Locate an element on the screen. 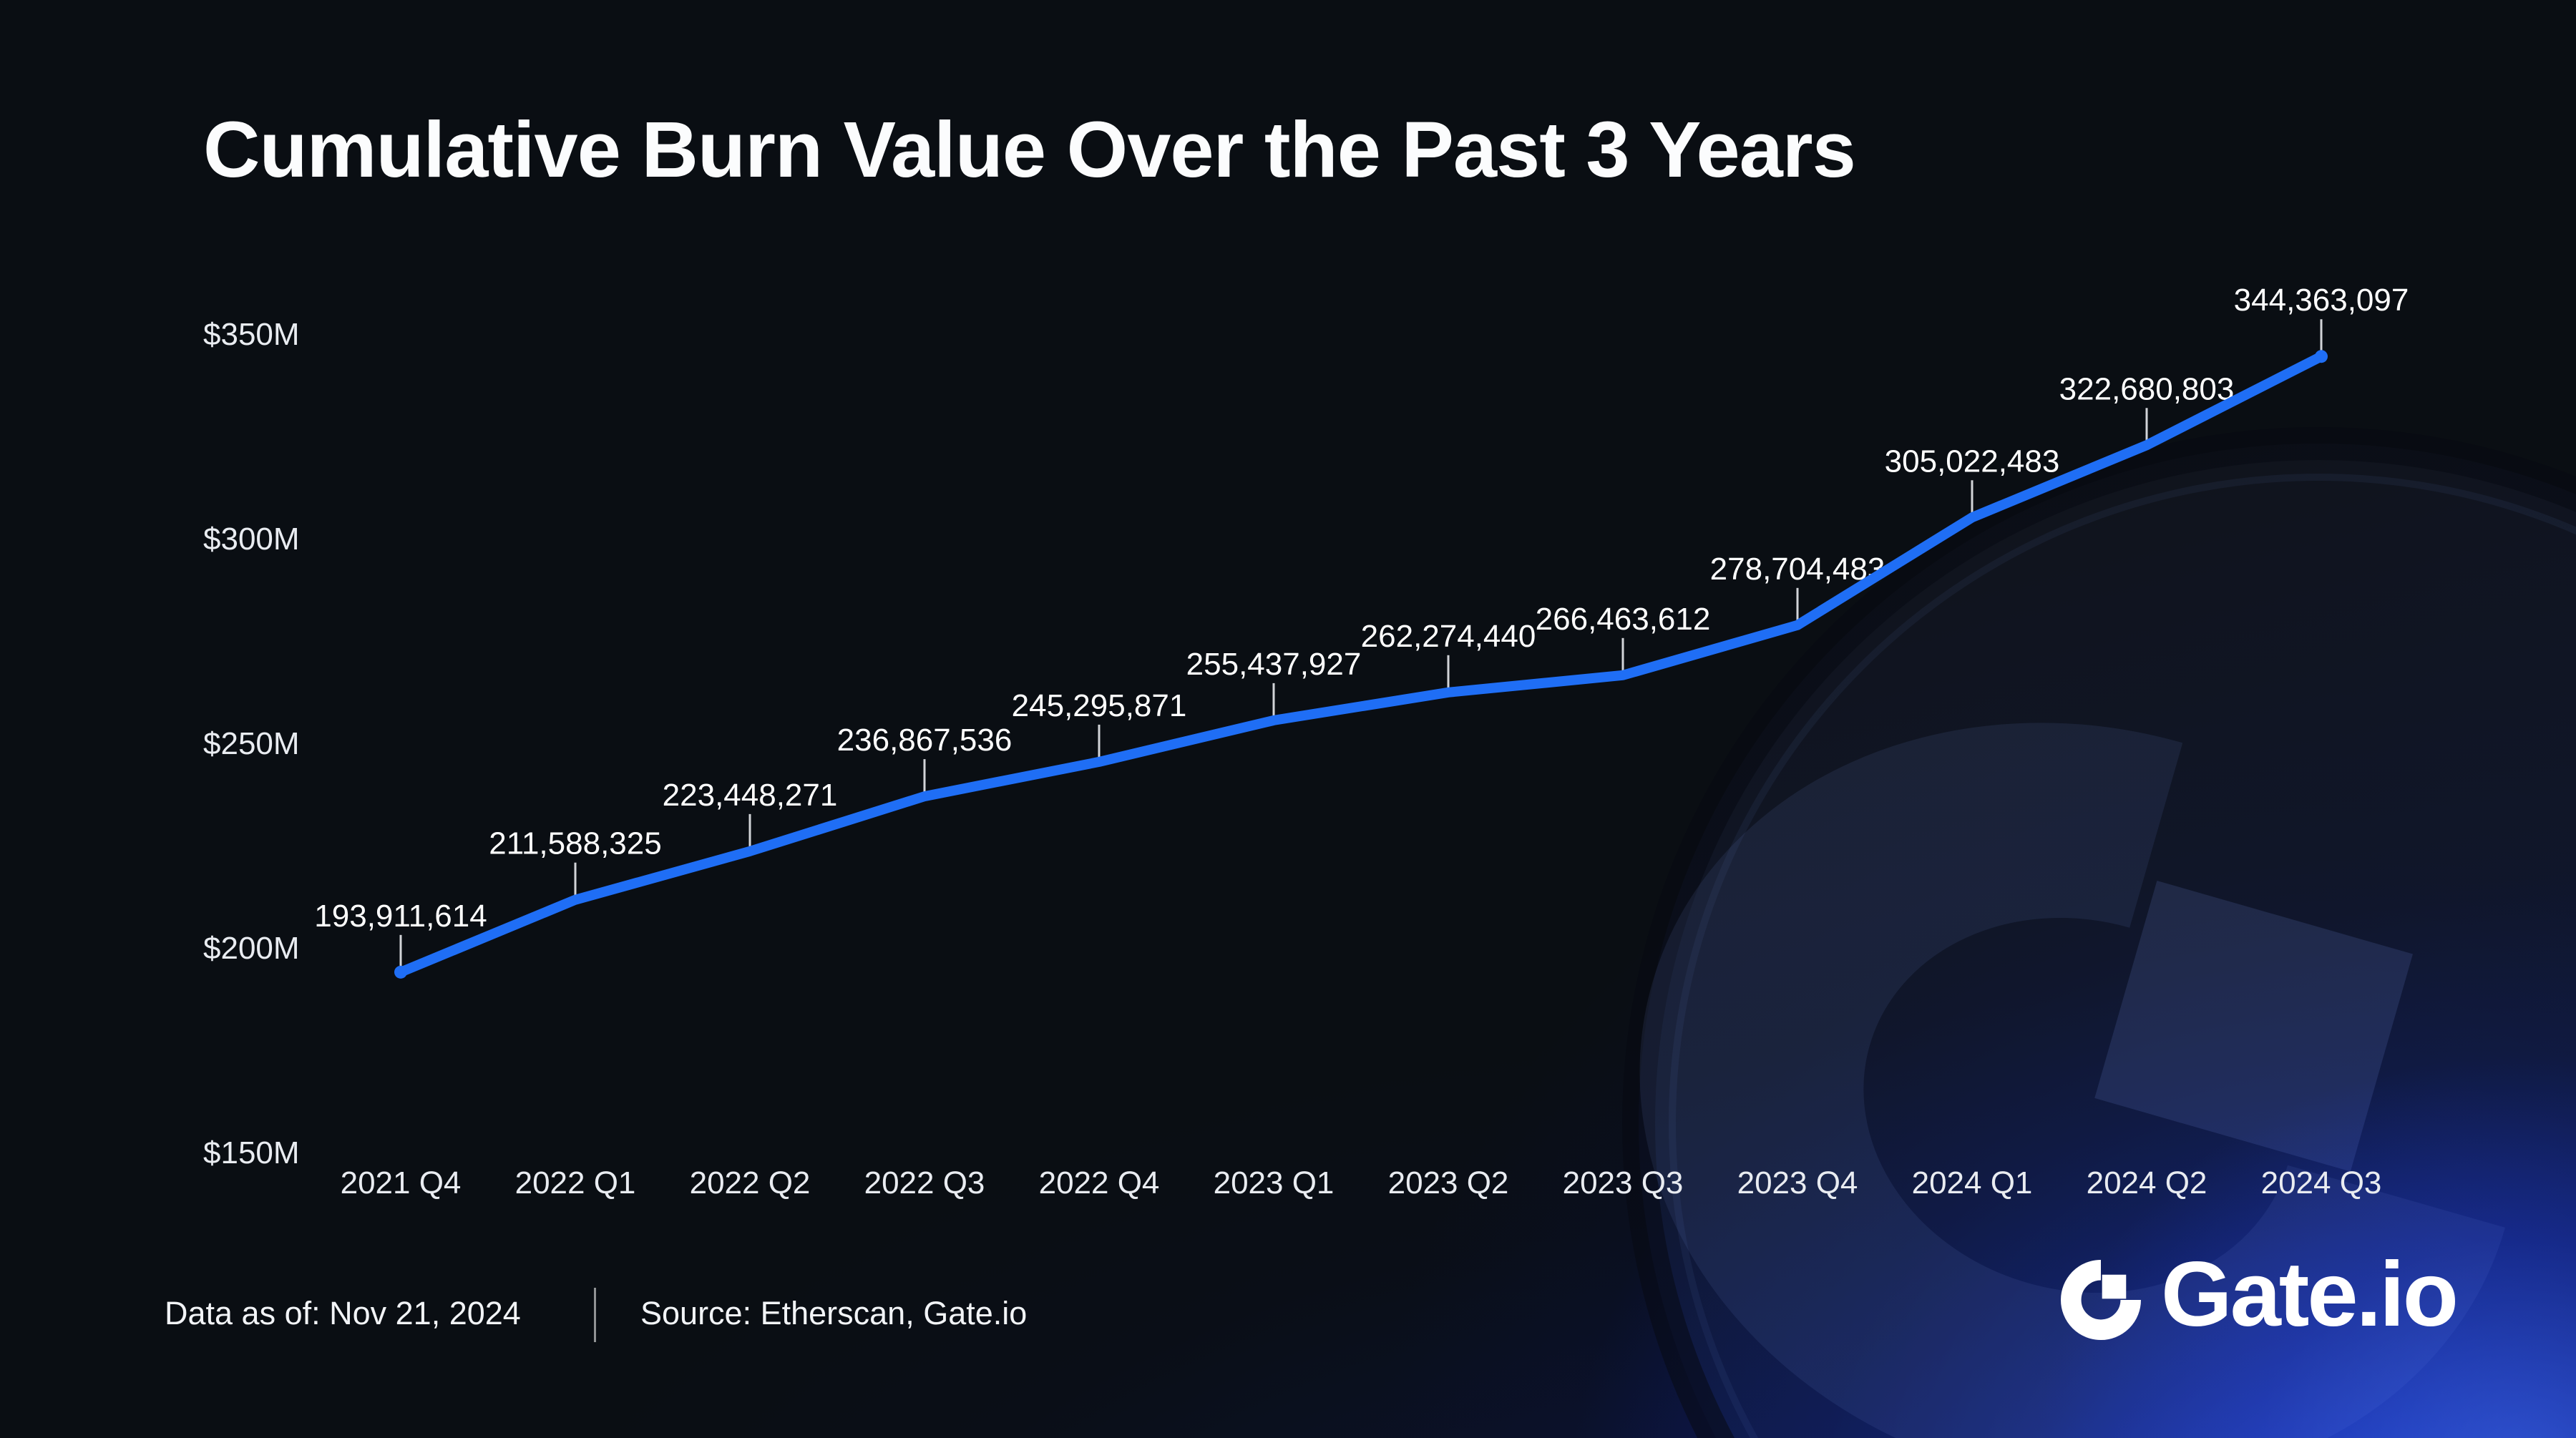 The width and height of the screenshot is (2576, 1438). data-point-label: 193,911,614 is located at coordinates (400, 916).